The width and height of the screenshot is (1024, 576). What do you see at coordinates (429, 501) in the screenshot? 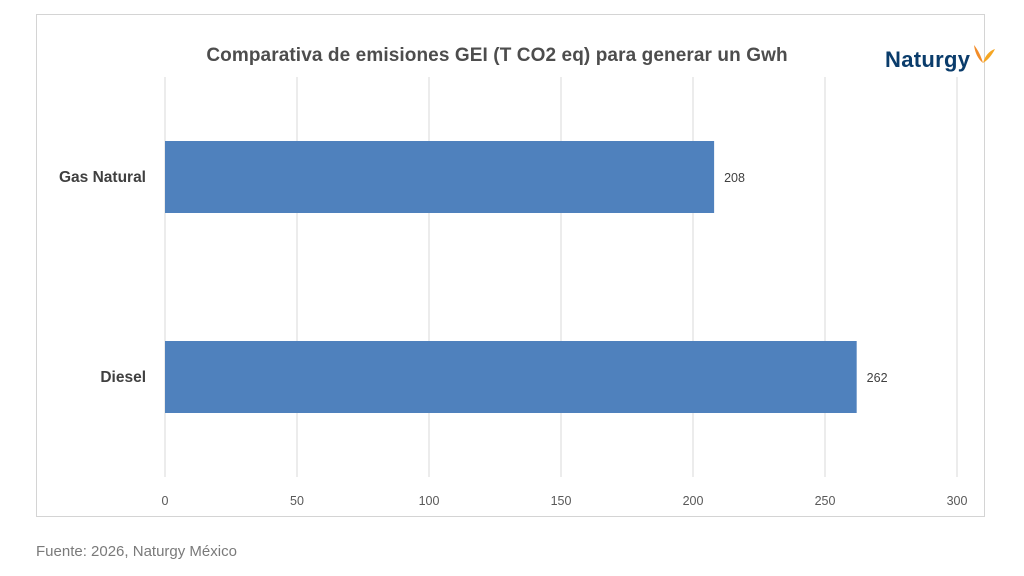
I see `x-tick-label: 100` at bounding box center [429, 501].